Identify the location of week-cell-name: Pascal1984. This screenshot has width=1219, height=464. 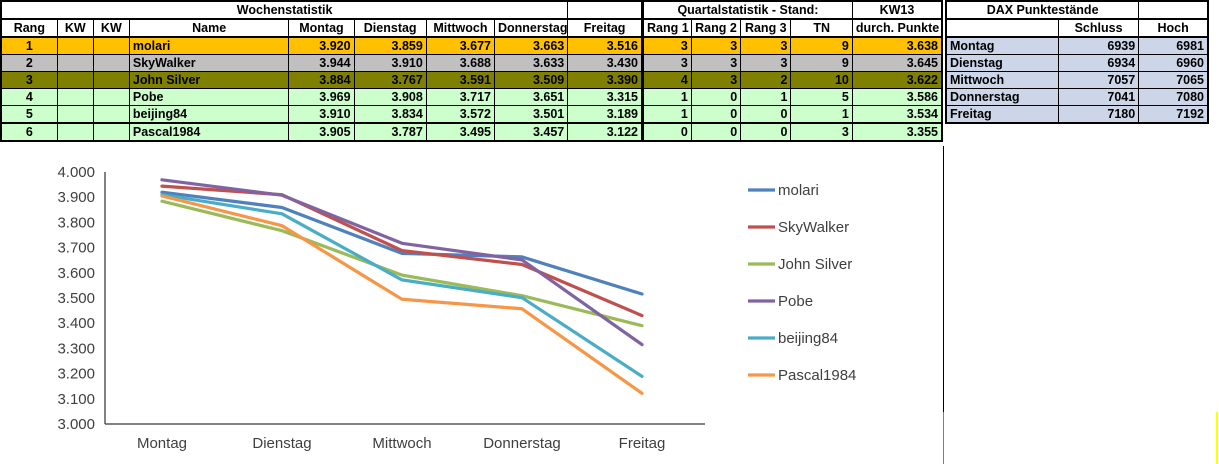
(209, 132).